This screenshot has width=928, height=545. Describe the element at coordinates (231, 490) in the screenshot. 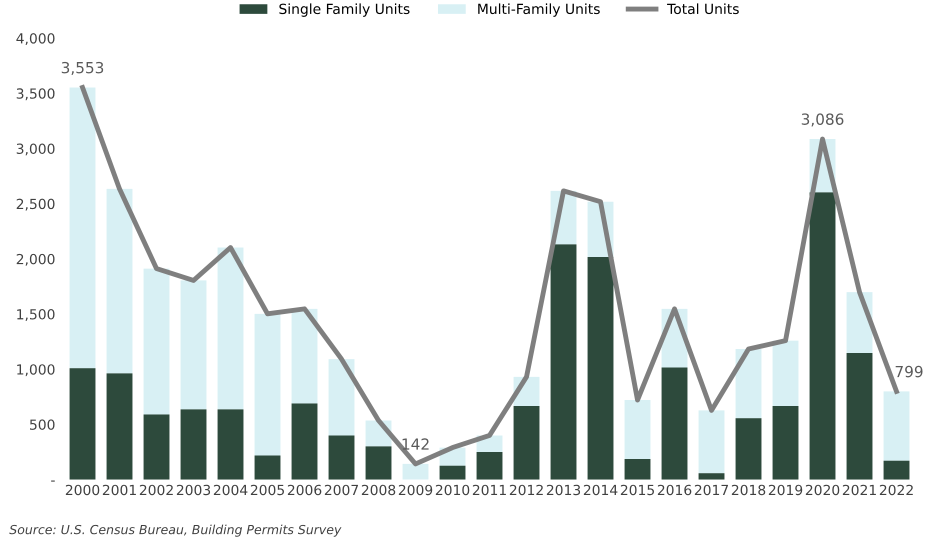

I see `x-tick-label: 2004` at that location.